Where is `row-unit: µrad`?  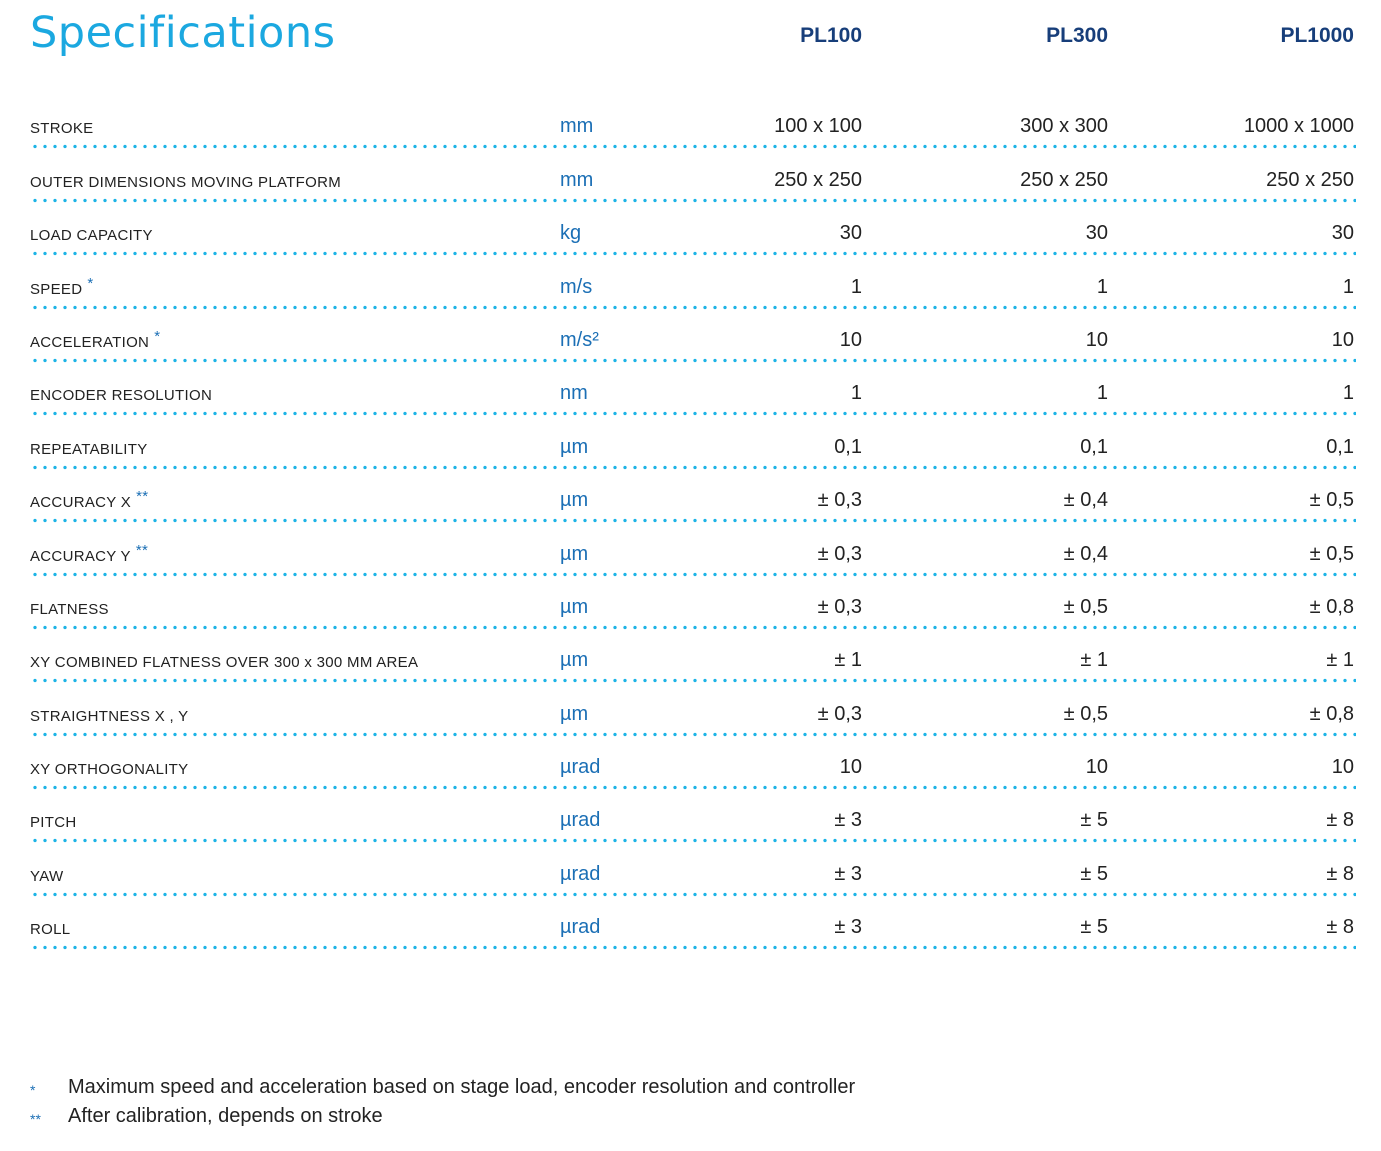 row-unit: µrad is located at coordinates (580, 767).